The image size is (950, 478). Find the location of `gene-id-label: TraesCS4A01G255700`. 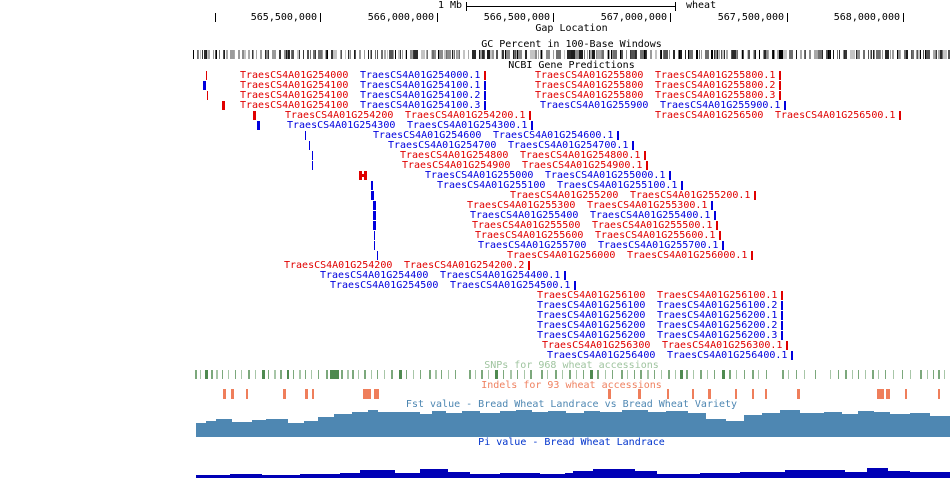

gene-id-label: TraesCS4A01G255700 is located at coordinates (532, 245).